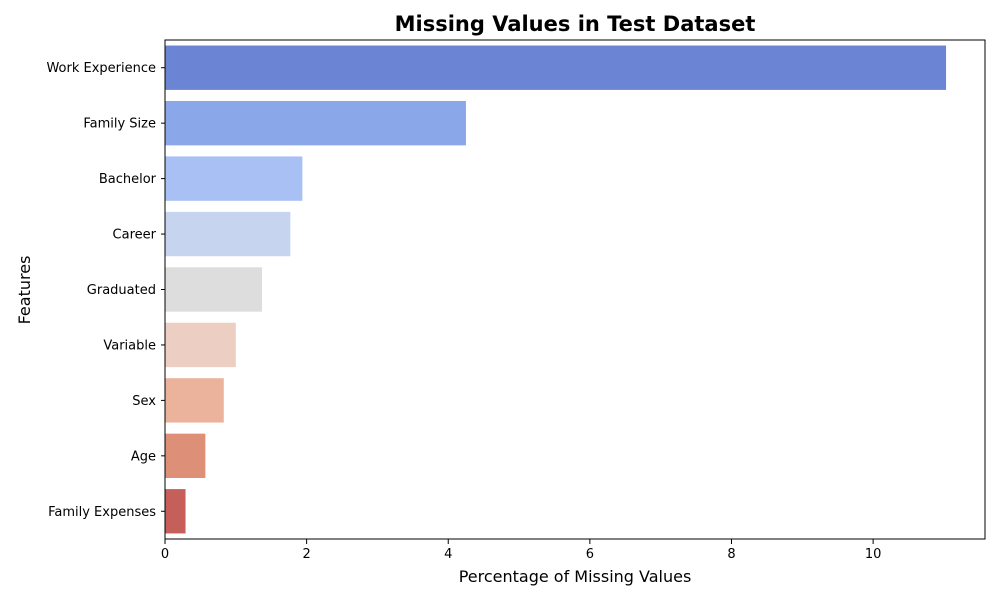  What do you see at coordinates (101, 68) in the screenshot?
I see `y-tick-label: Work Experience` at bounding box center [101, 68].